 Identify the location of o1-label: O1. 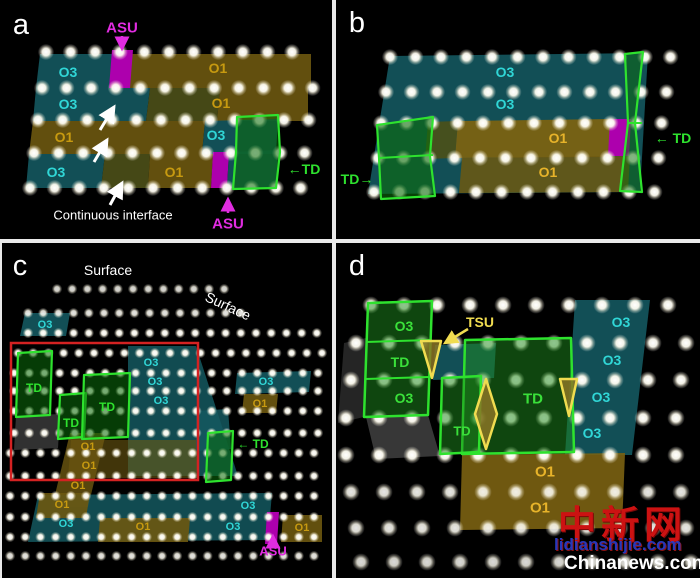
(302, 528).